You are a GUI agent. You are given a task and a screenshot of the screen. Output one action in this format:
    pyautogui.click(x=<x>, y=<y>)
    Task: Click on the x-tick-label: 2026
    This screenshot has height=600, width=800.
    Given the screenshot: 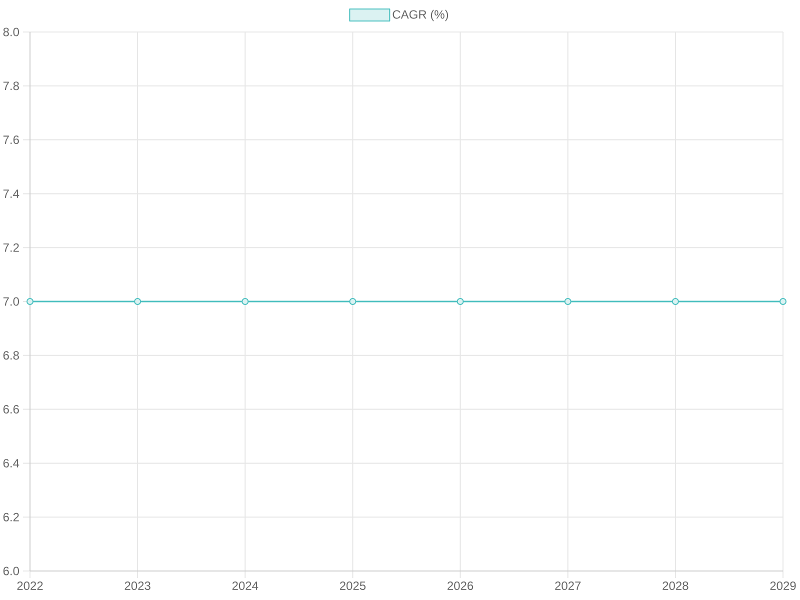 What is the action you would take?
    pyautogui.click(x=461, y=586)
    